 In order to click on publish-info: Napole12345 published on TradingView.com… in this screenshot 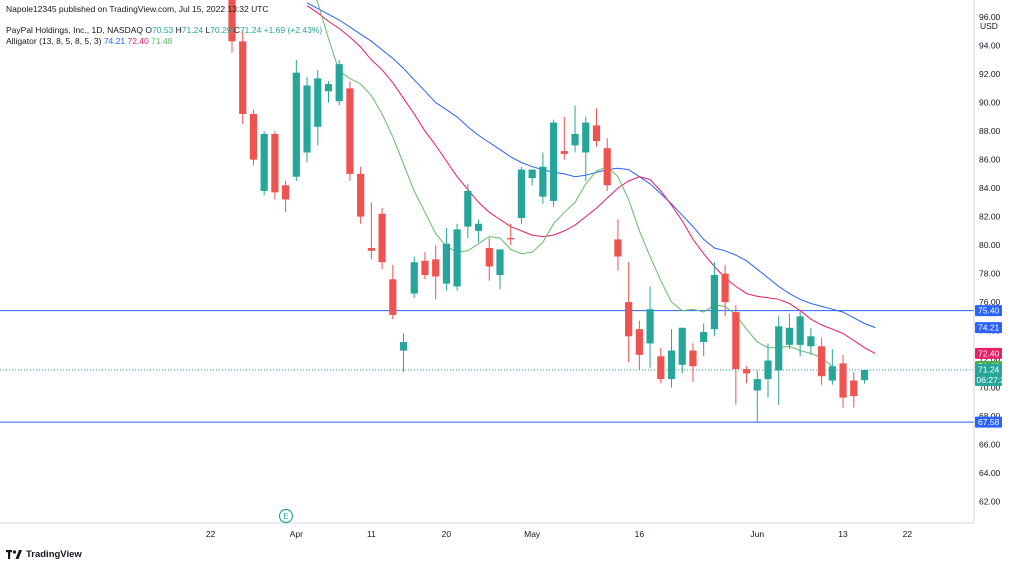, I will do `click(137, 9)`.